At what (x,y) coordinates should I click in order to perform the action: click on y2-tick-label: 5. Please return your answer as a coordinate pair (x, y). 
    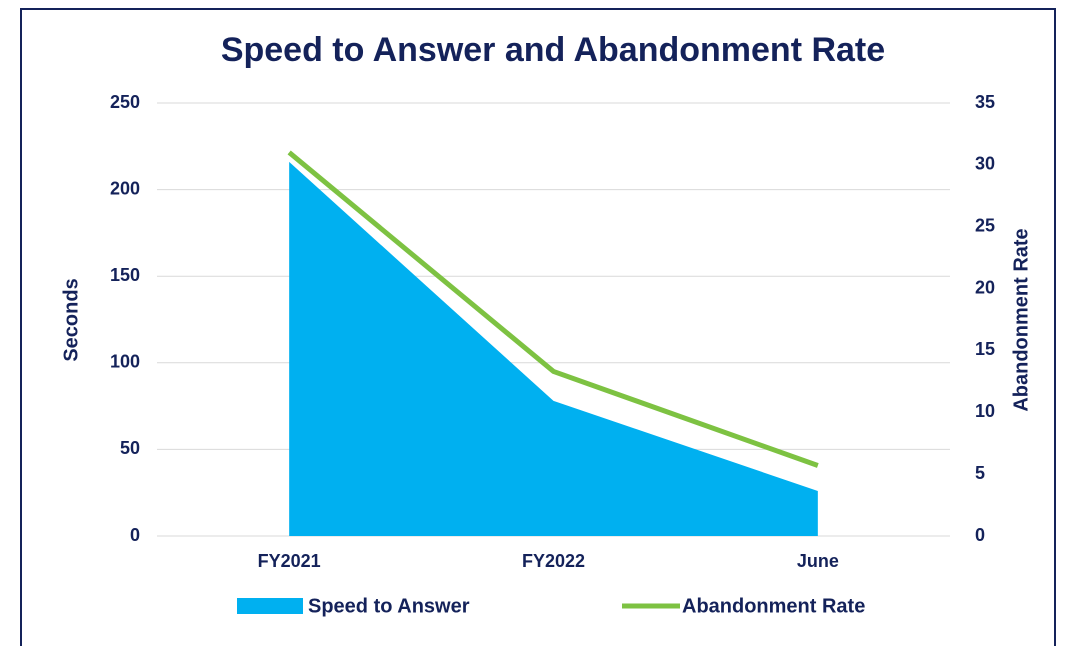
    Looking at the image, I should click on (980, 473).